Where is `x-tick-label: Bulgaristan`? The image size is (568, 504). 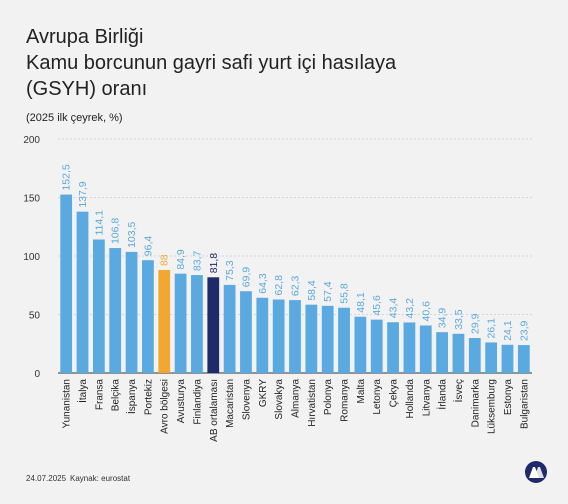 x-tick-label: Bulgaristan is located at coordinates (524, 404).